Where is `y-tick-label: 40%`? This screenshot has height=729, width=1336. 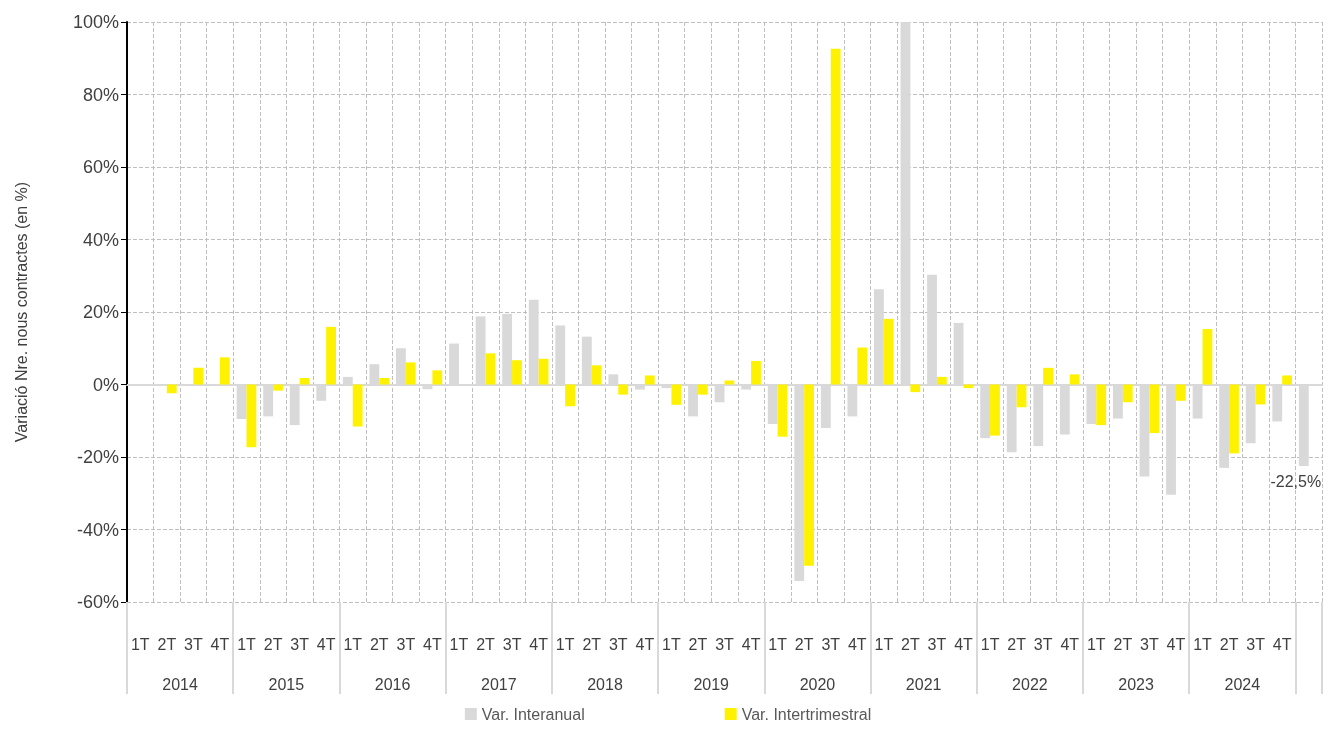
y-tick-label: 40% is located at coordinates (100, 239).